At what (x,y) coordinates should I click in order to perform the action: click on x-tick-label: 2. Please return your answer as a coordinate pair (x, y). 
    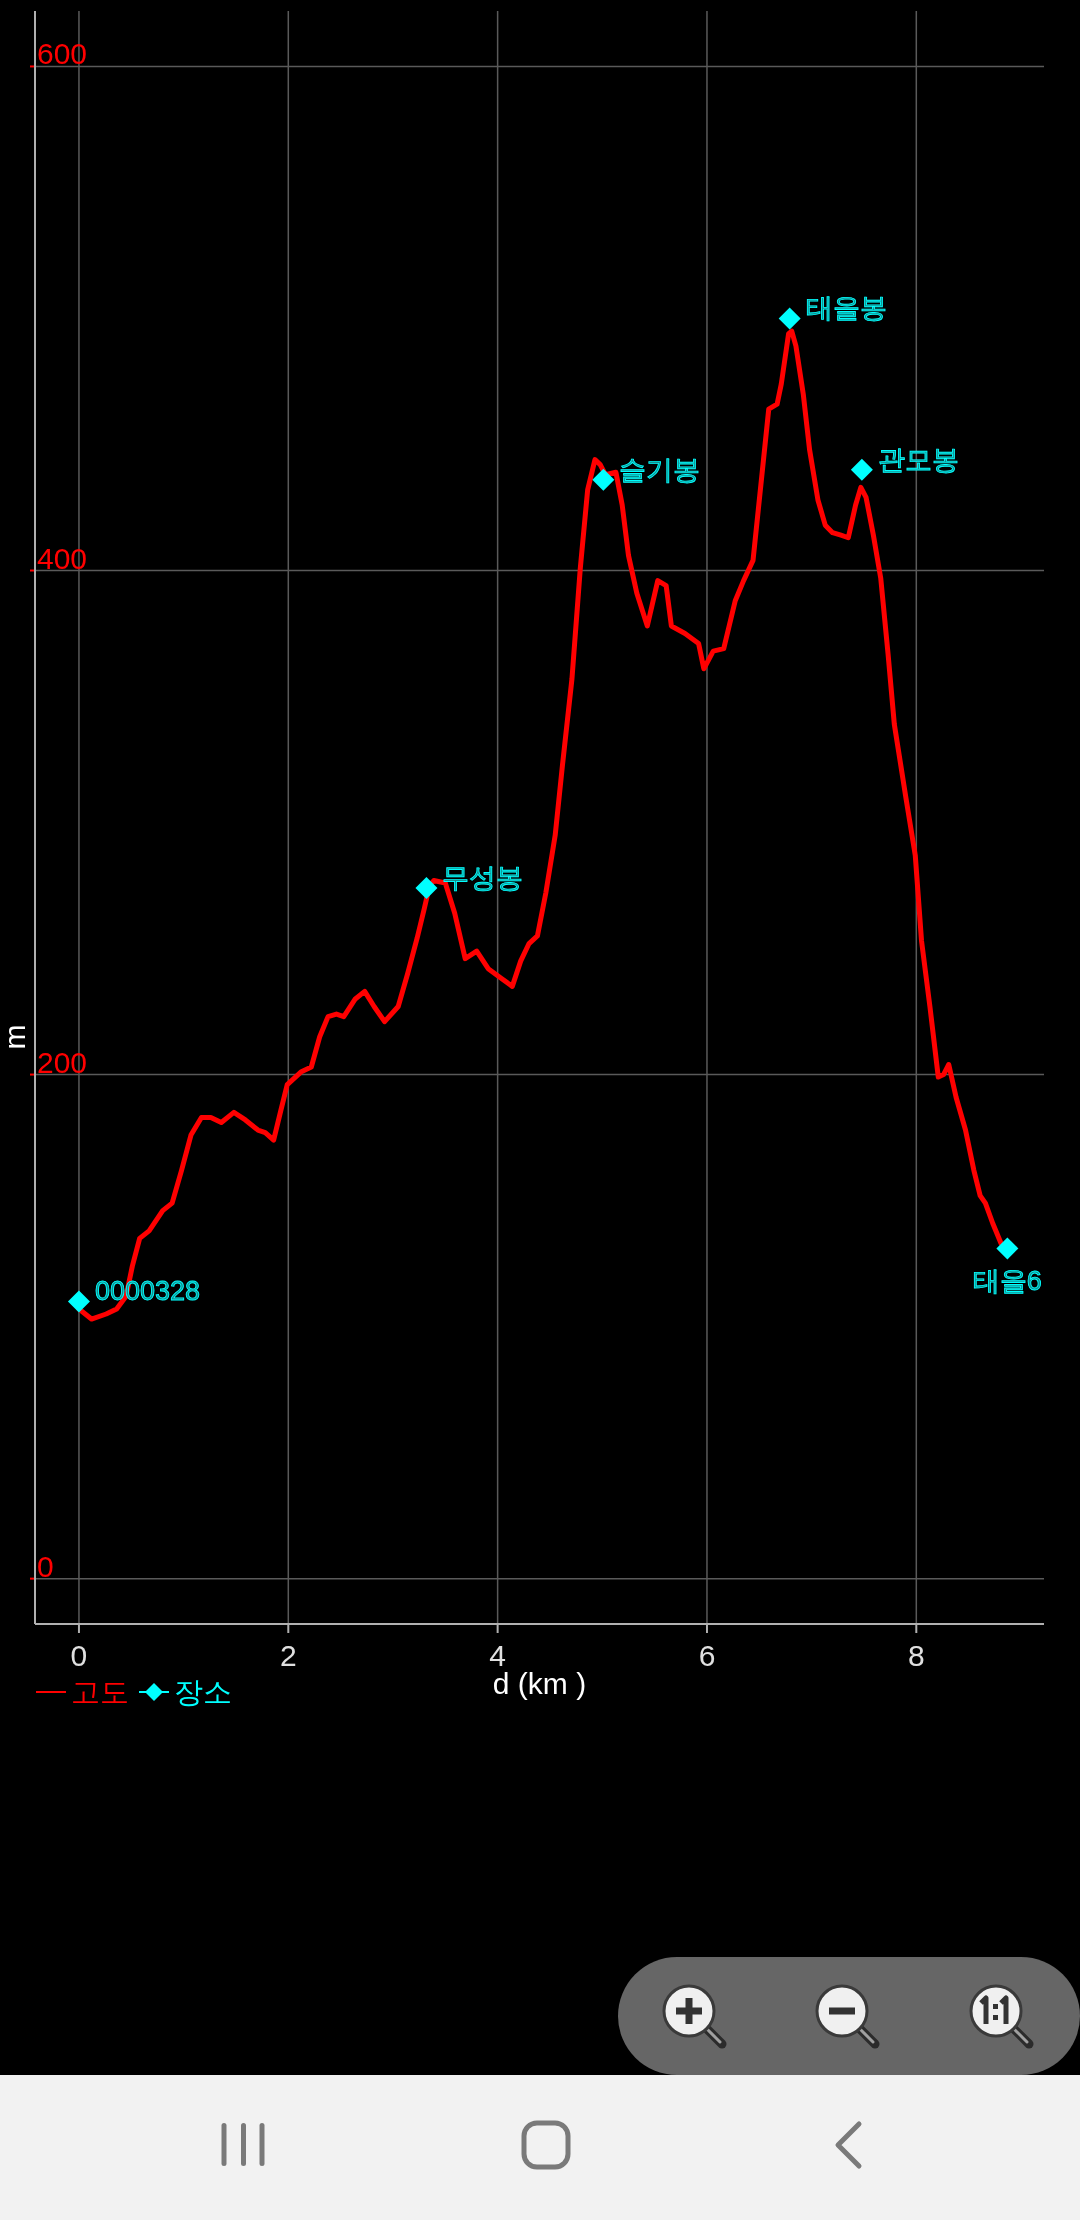
    Looking at the image, I should click on (288, 1655).